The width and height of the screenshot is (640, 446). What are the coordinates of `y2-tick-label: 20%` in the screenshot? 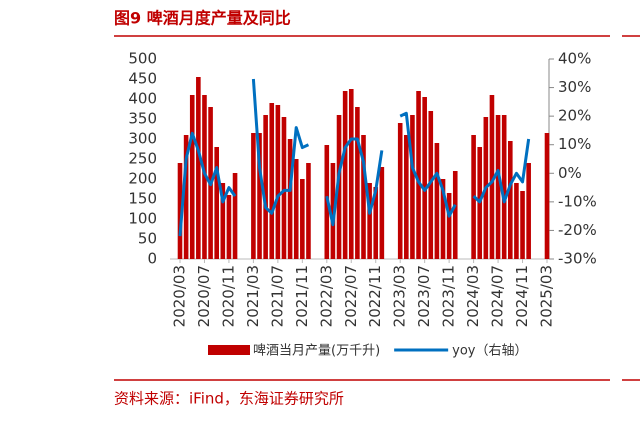 It's located at (574, 116).